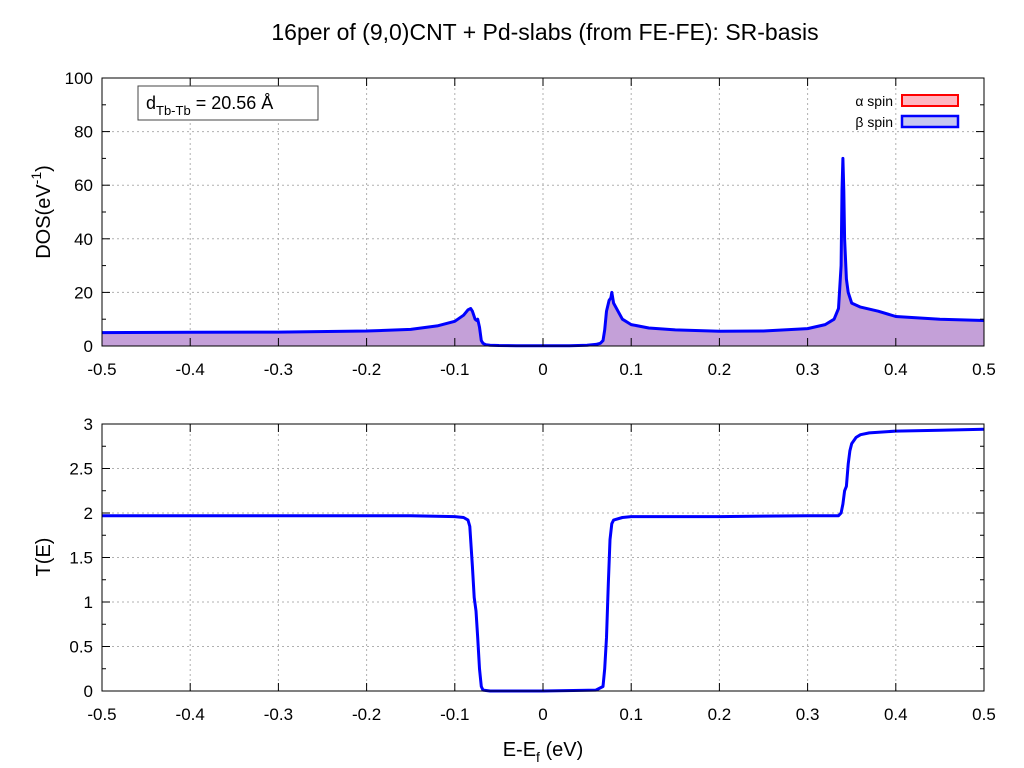  What do you see at coordinates (278, 714) in the screenshot?
I see `te-x-tick-label: -0.3` at bounding box center [278, 714].